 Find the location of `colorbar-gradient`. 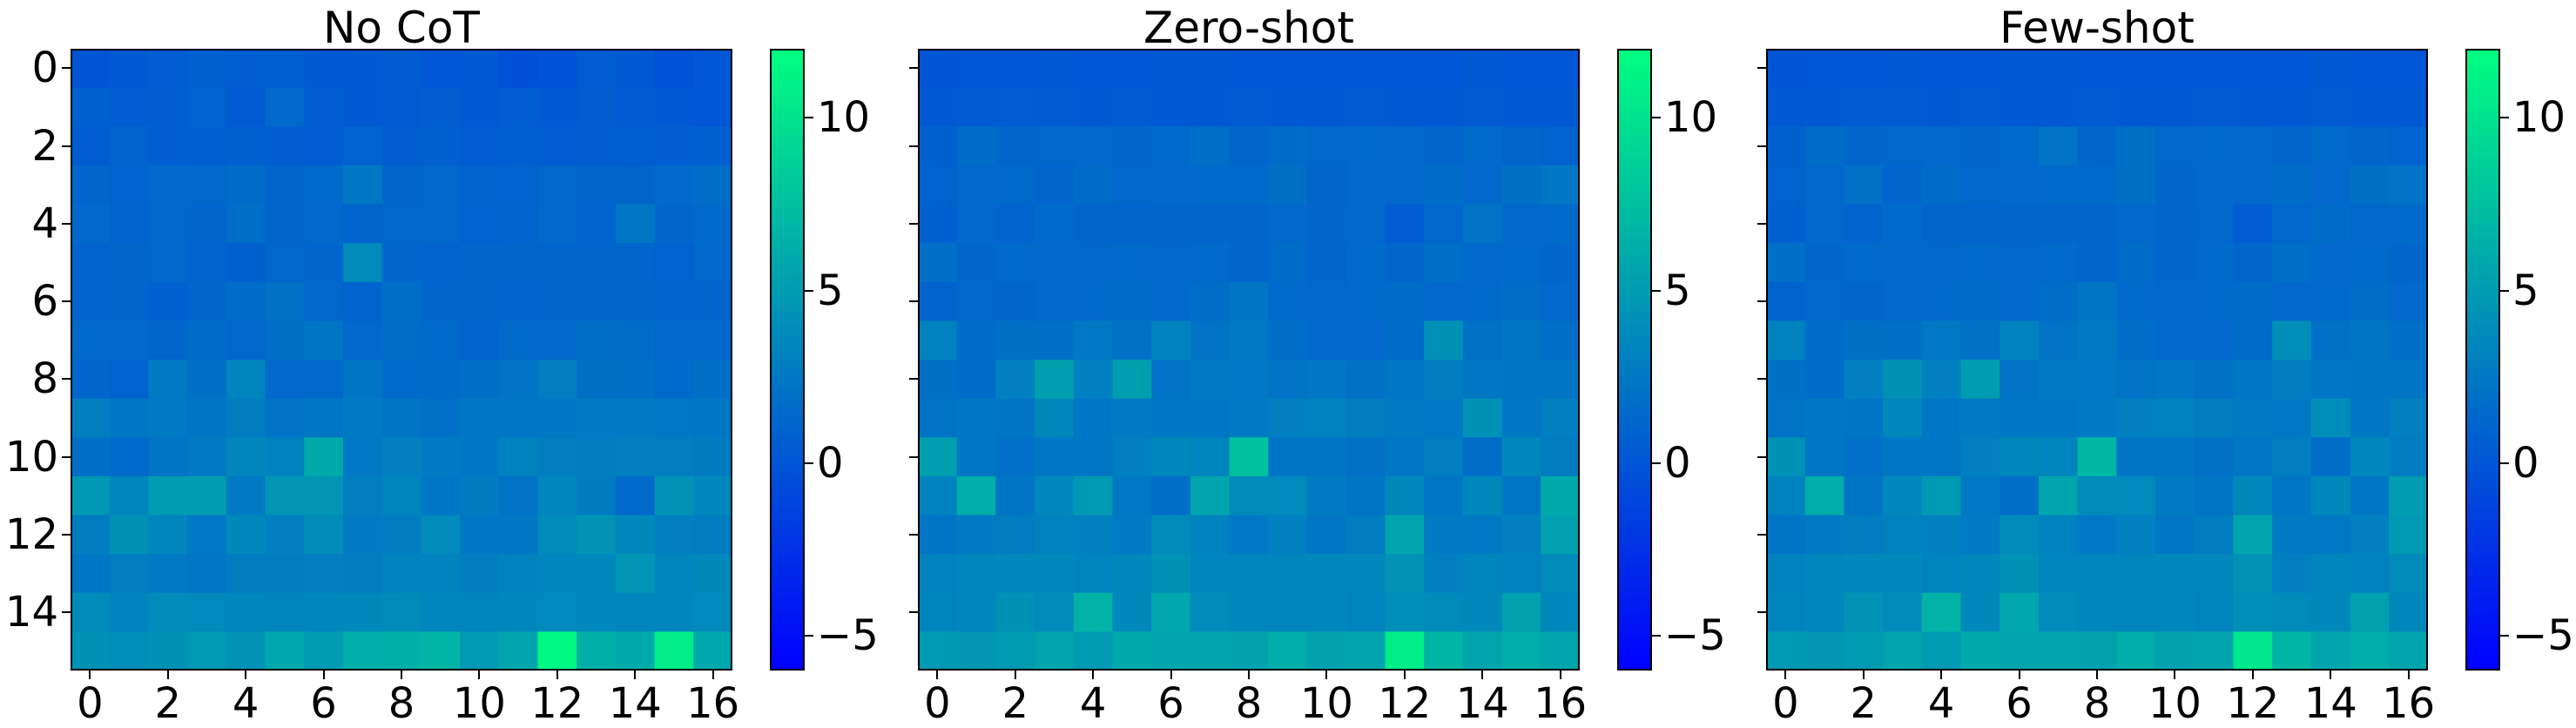

colorbar-gradient is located at coordinates (2482, 360).